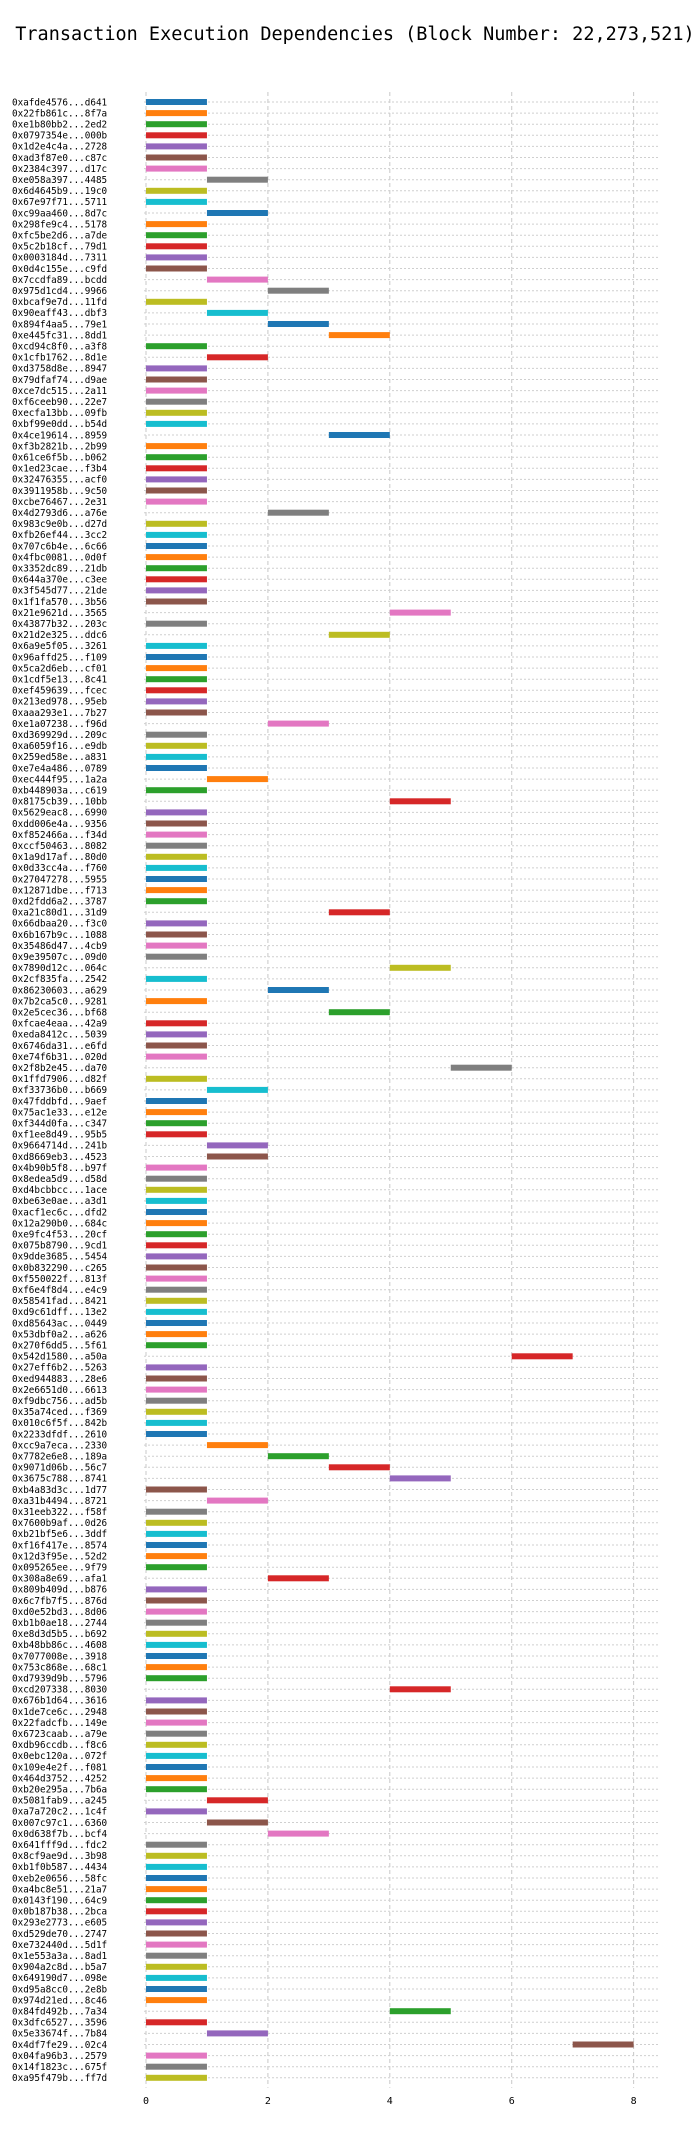 This screenshot has width=700, height=2153. I want to click on y-tick-label: 0xb21bf5e6...3ddf, so click(59, 1534).